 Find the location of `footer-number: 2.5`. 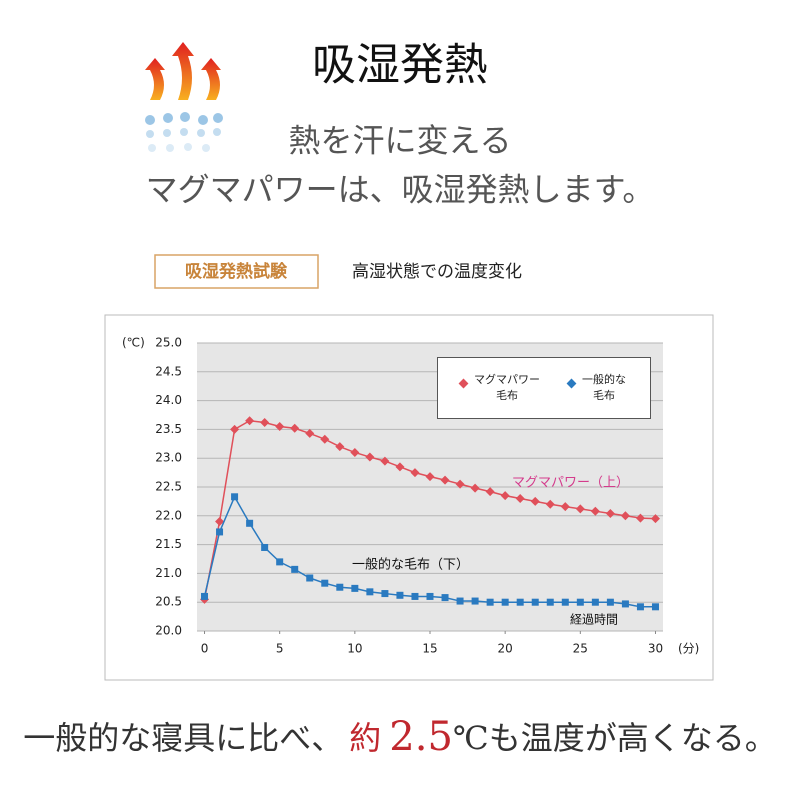

footer-number: 2.5 is located at coordinates (421, 737).